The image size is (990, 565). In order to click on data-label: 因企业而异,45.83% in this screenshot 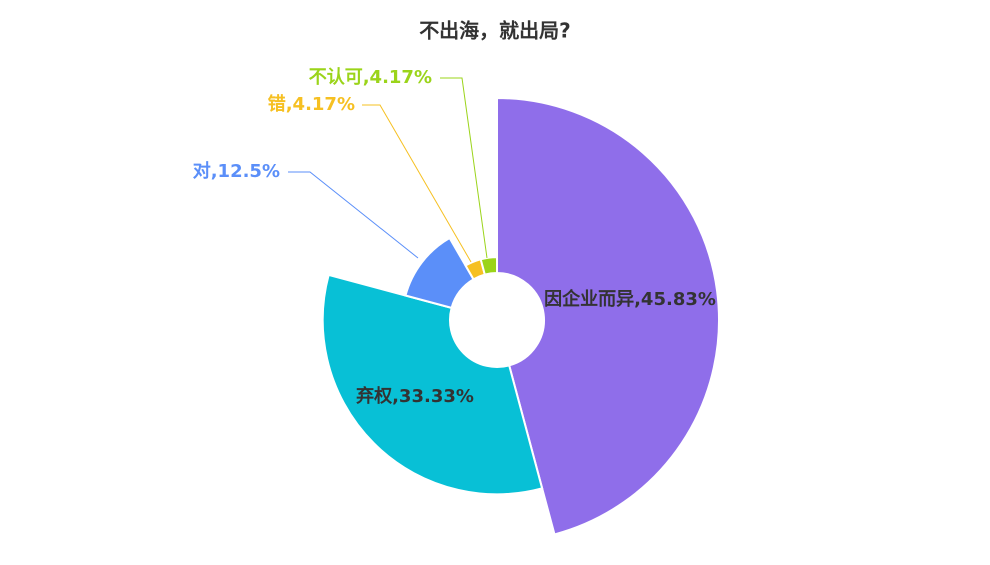, I will do `click(630, 299)`.